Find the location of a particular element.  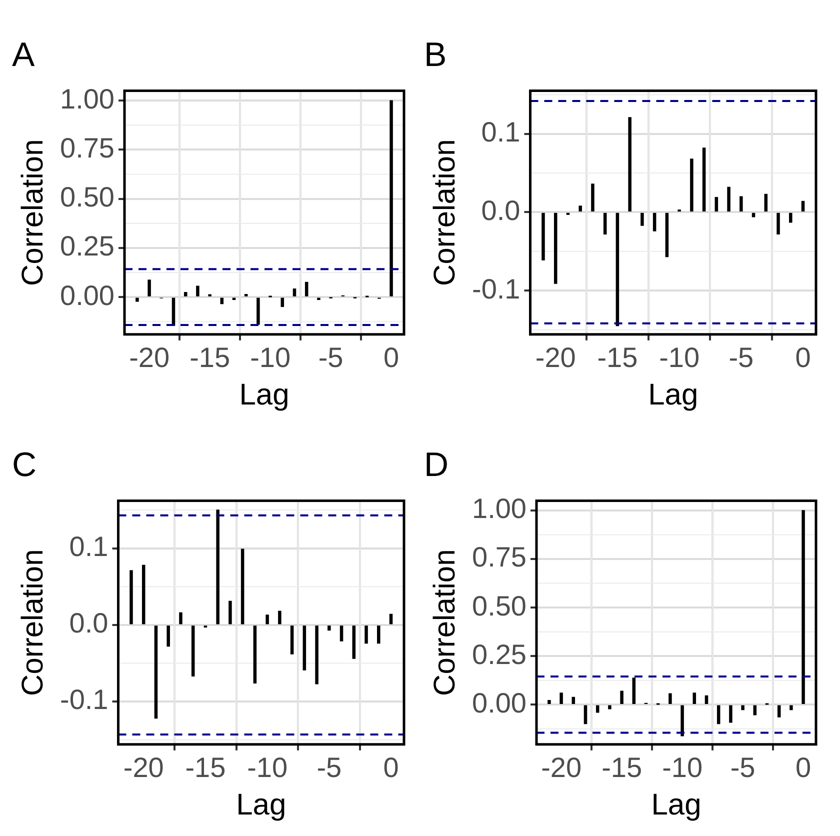

chart-title: A is located at coordinates (23, 55).